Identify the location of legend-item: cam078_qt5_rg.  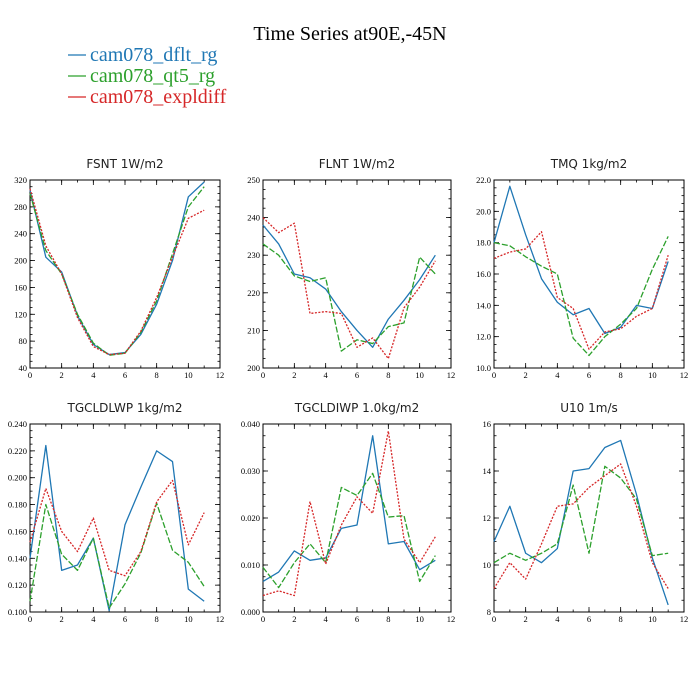
(141, 76).